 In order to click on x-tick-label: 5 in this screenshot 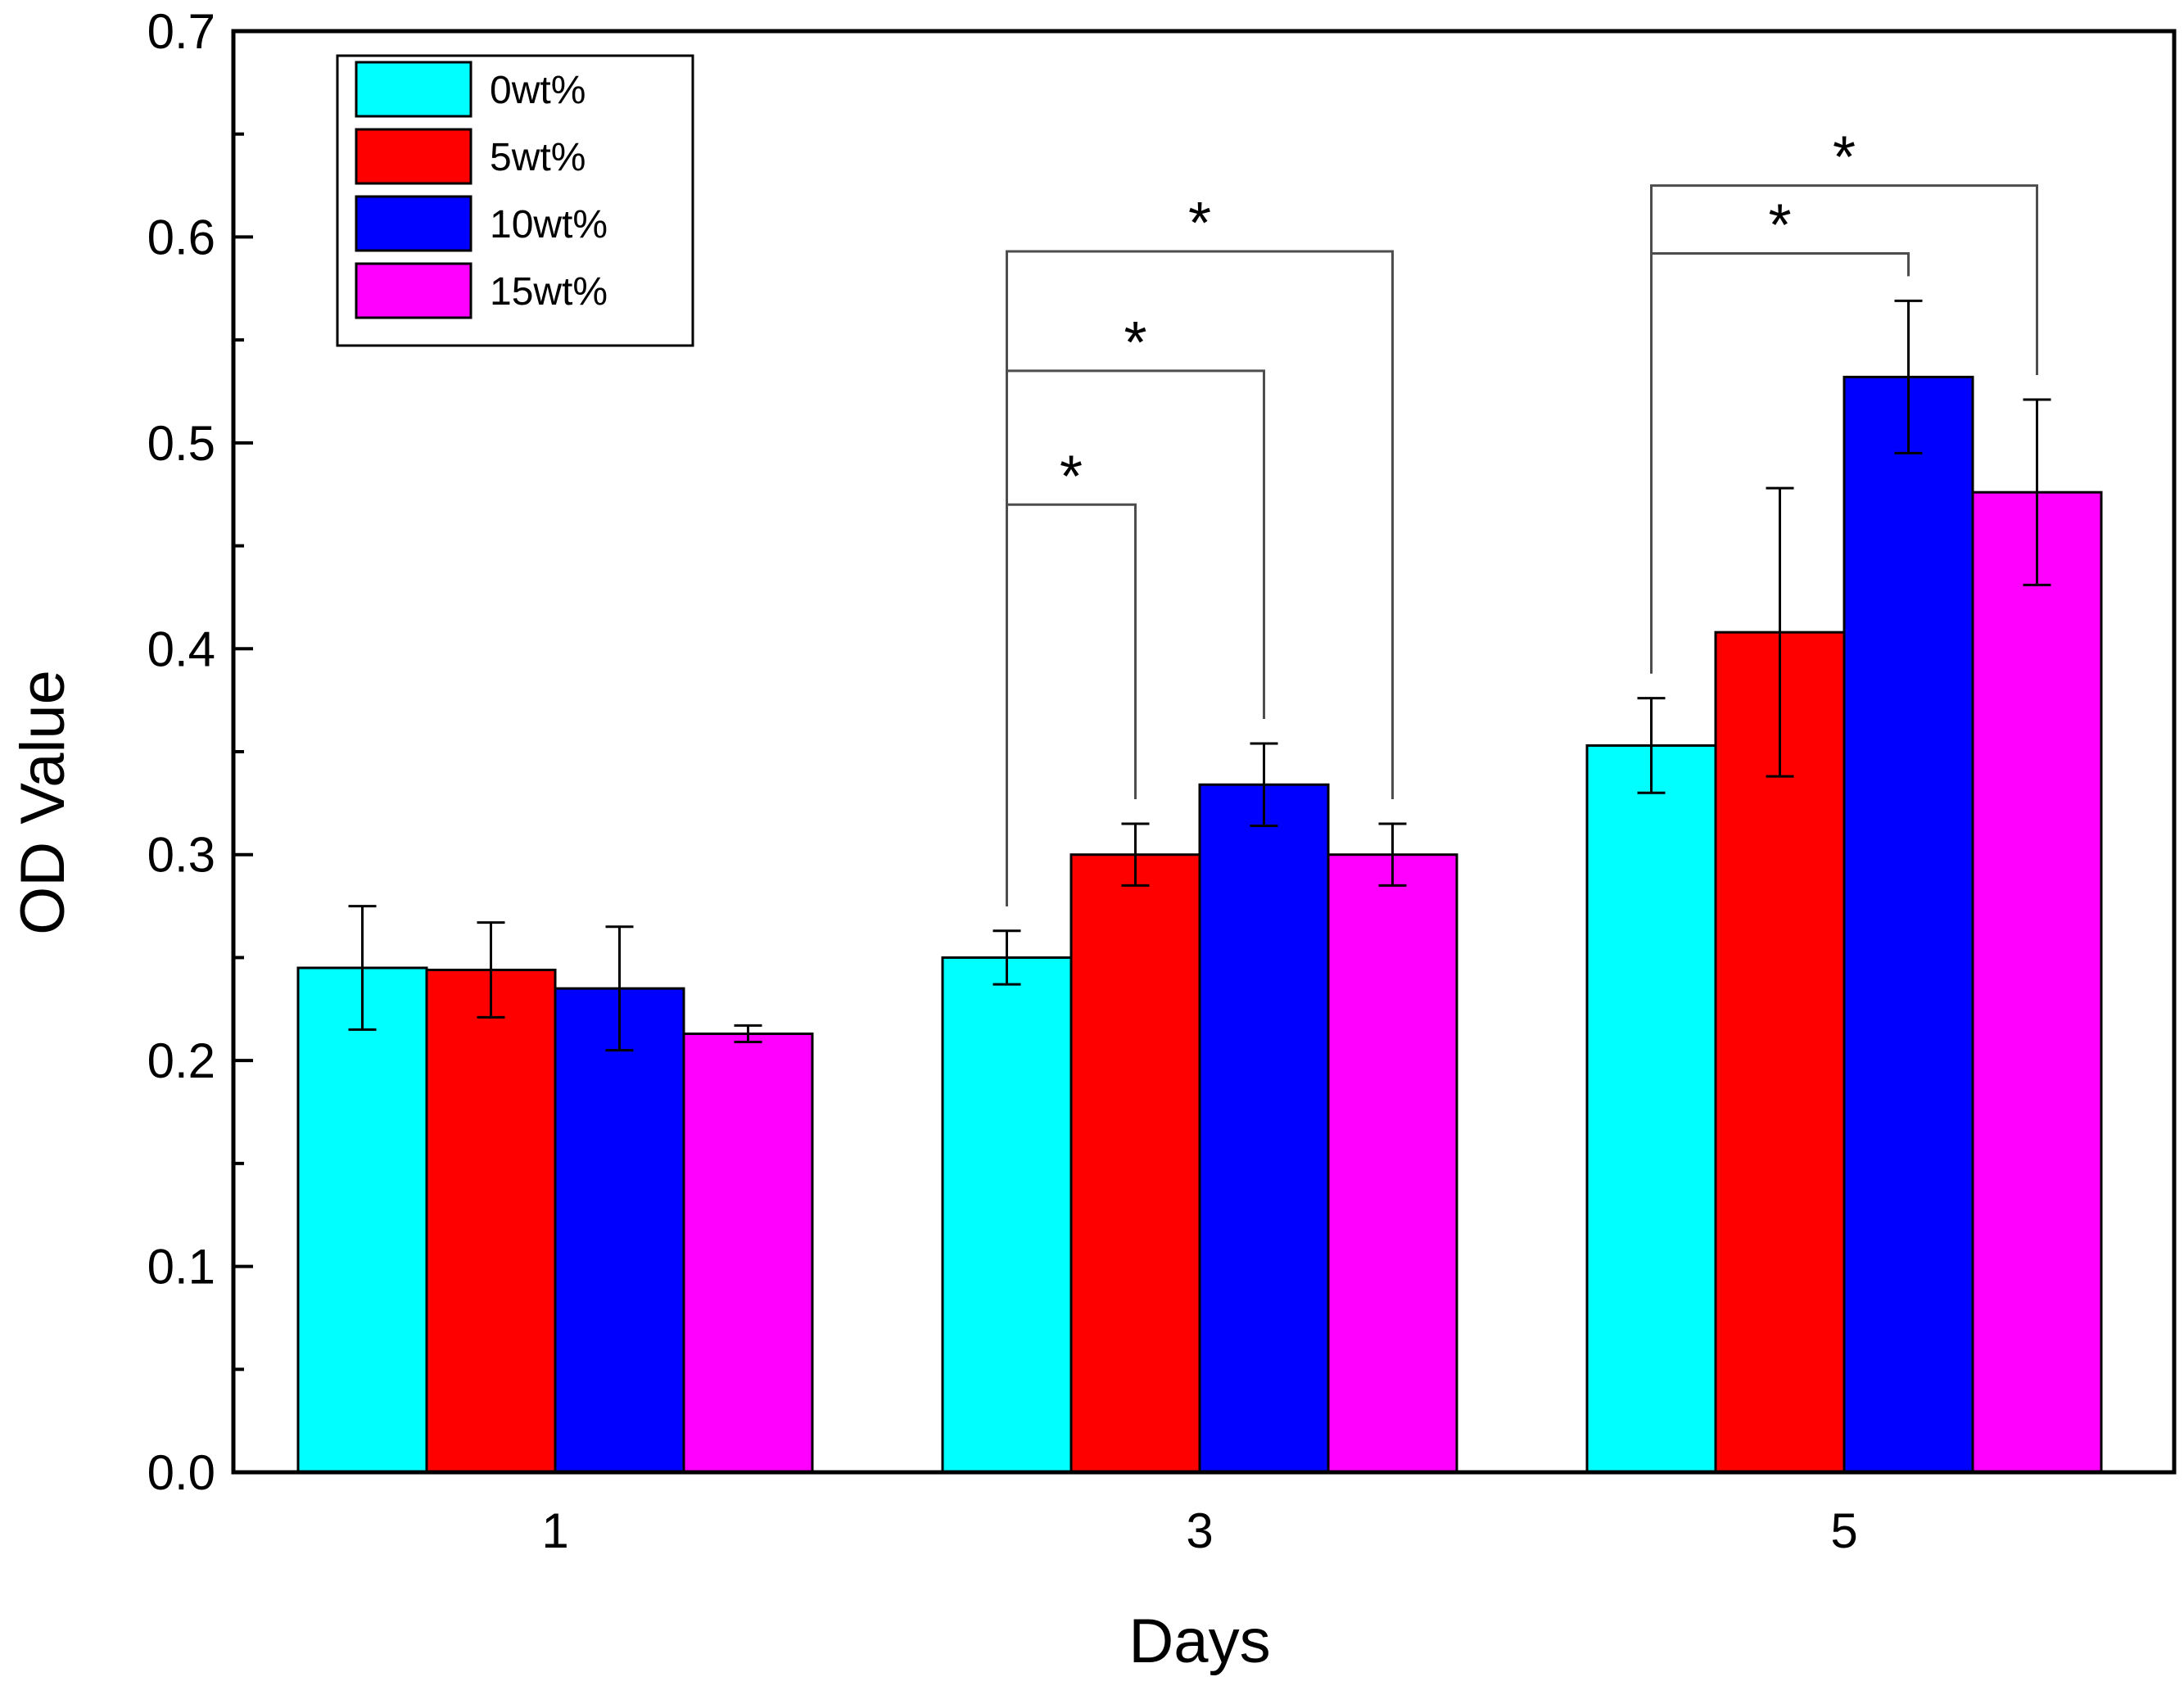, I will do `click(1844, 1530)`.